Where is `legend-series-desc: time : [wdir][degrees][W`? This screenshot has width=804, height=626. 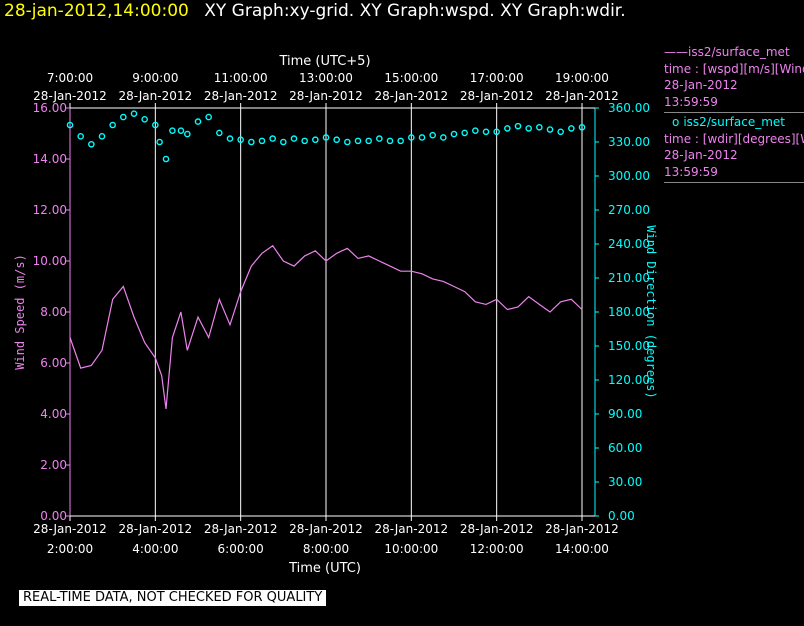
legend-series-desc: time : [wdir][degrees][W is located at coordinates (734, 138).